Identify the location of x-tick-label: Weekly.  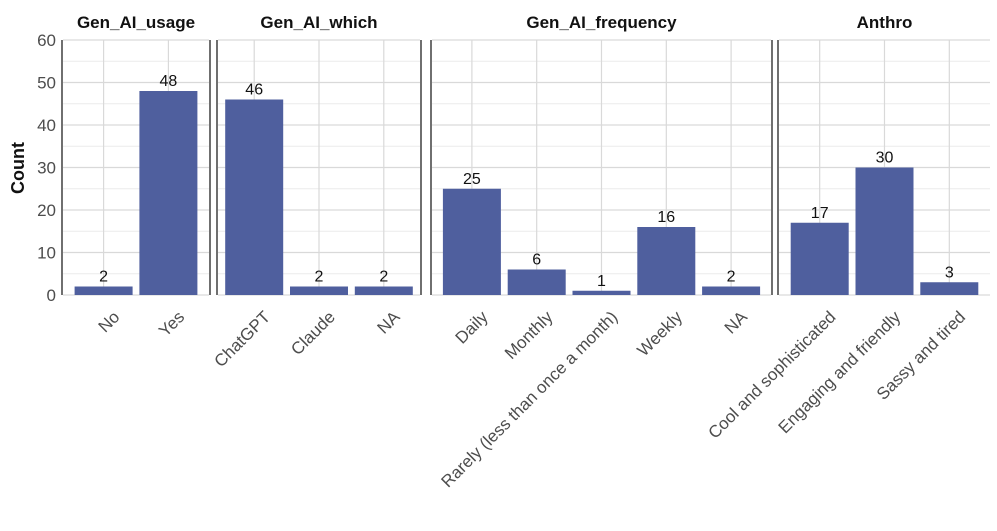
(660, 333).